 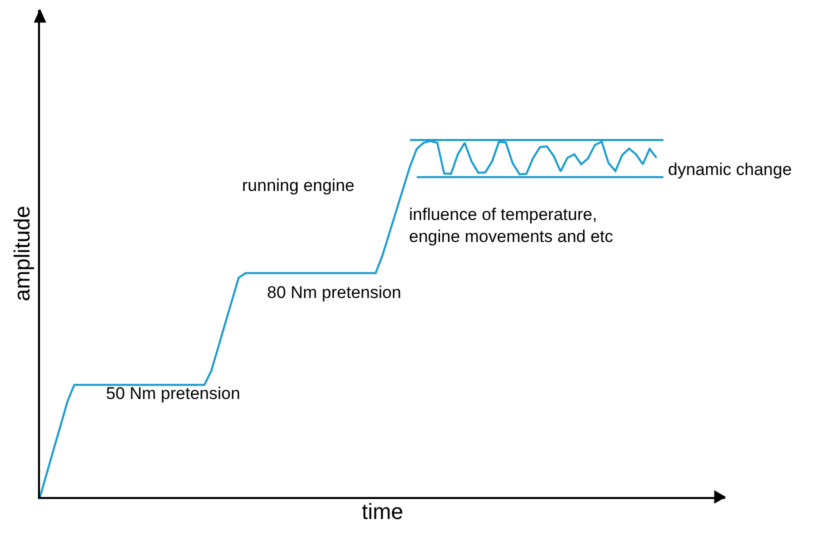 I want to click on annotation: influence of temperature, engine movements and etc, so click(x=511, y=225).